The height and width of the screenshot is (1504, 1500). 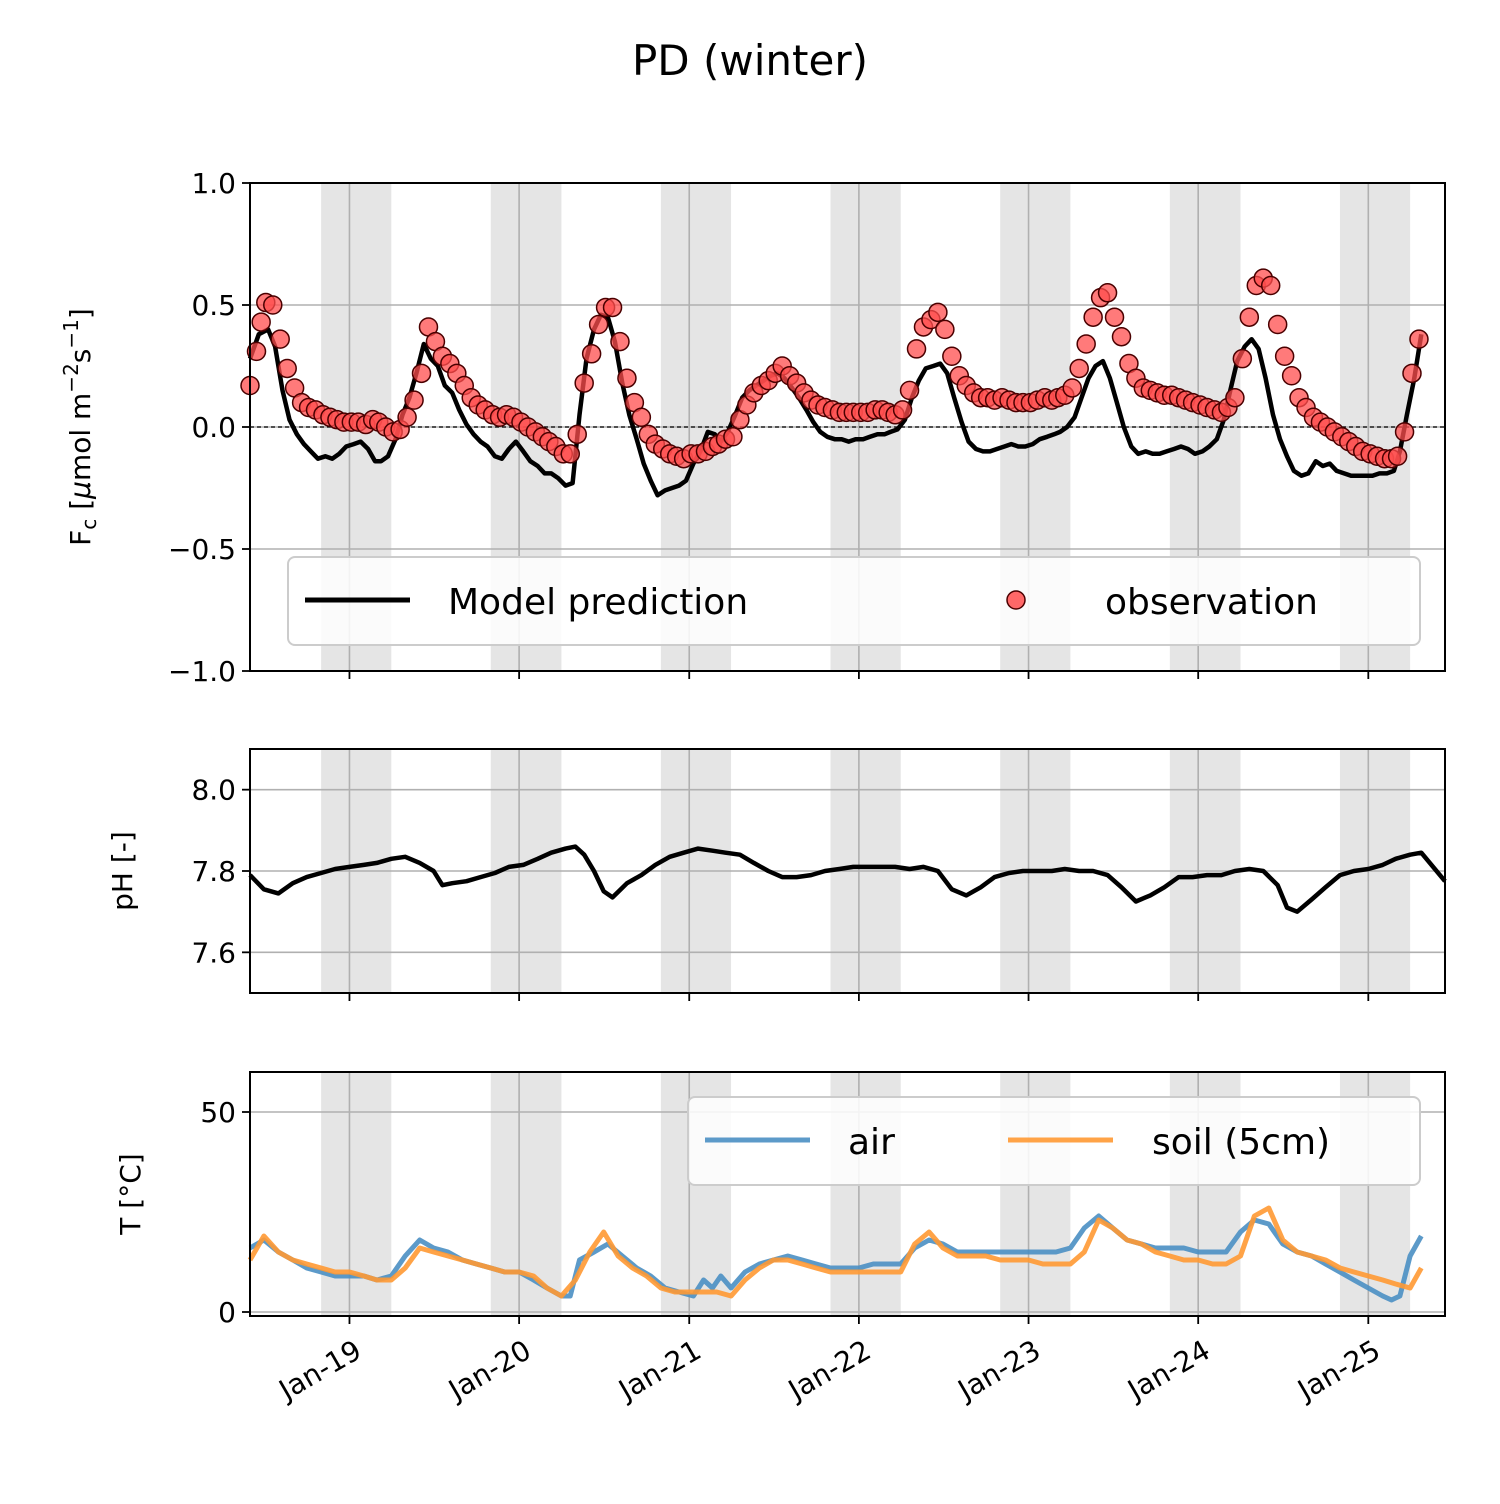 I want to click on fc-legend-model-label: Model prediction, so click(x=598, y=602).